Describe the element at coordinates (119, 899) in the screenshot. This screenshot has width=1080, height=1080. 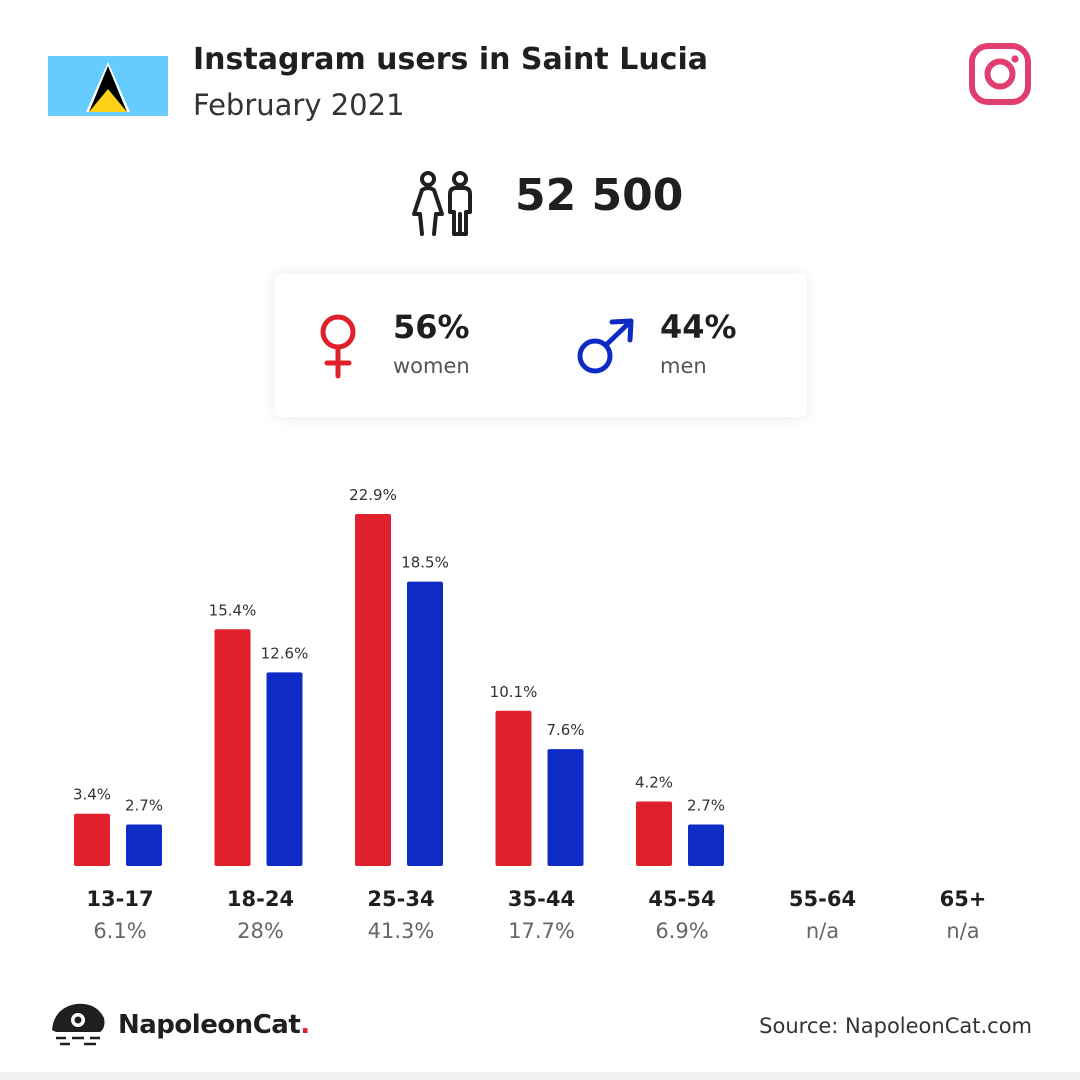
I see `age-group-label: 13-17` at that location.